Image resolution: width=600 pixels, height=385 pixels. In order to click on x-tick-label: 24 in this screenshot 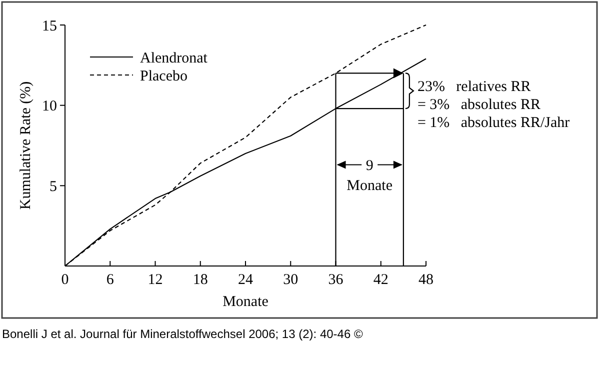, I will do `click(246, 280)`.